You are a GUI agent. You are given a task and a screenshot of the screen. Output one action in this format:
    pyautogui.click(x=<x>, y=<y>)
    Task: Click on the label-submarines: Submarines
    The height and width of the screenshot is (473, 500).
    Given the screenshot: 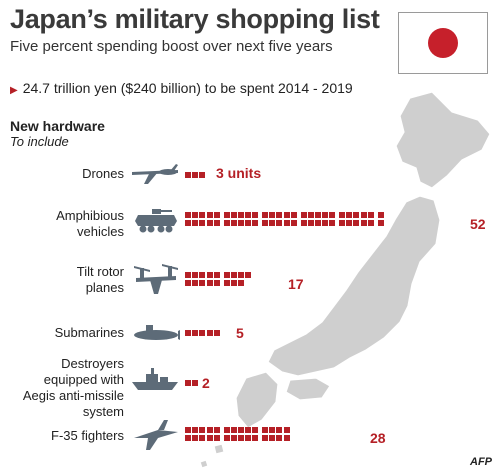 What is the action you would take?
    pyautogui.click(x=89, y=332)
    